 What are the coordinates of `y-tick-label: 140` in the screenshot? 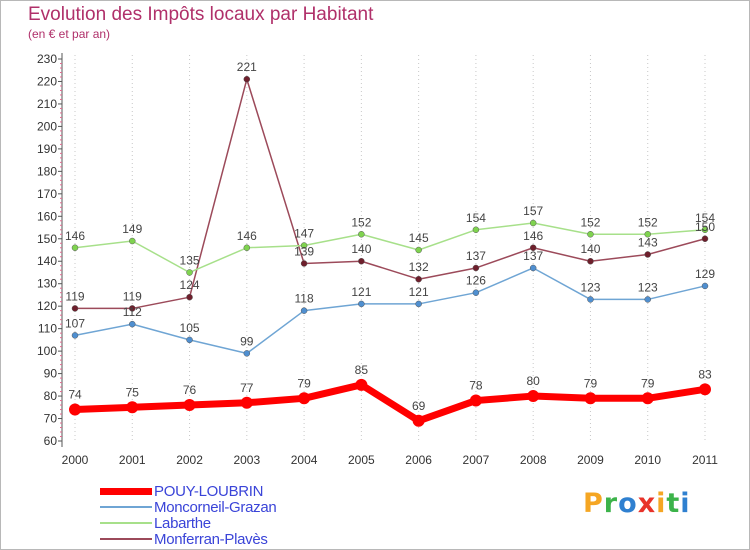 It's located at (47, 261).